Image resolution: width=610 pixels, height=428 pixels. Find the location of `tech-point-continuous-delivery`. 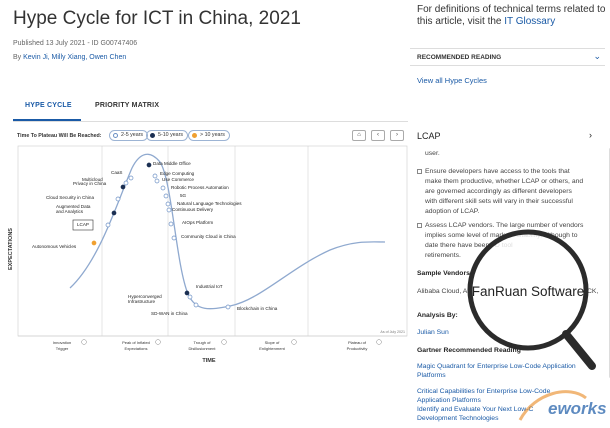

tech-point-continuous-delivery is located at coordinates (169, 210).